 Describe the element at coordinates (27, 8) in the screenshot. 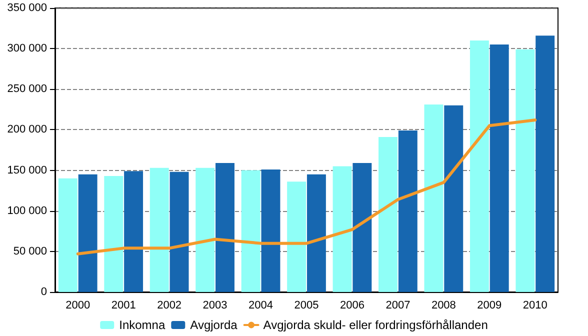

I see `y-tick-label: 350 000` at that location.